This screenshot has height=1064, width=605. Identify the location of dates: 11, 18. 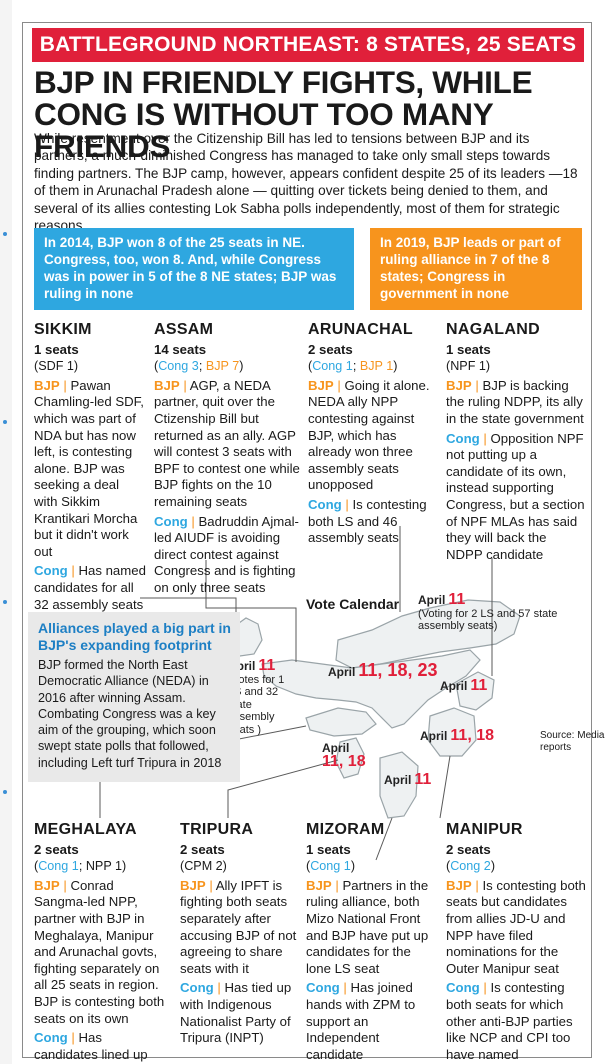
(344, 761).